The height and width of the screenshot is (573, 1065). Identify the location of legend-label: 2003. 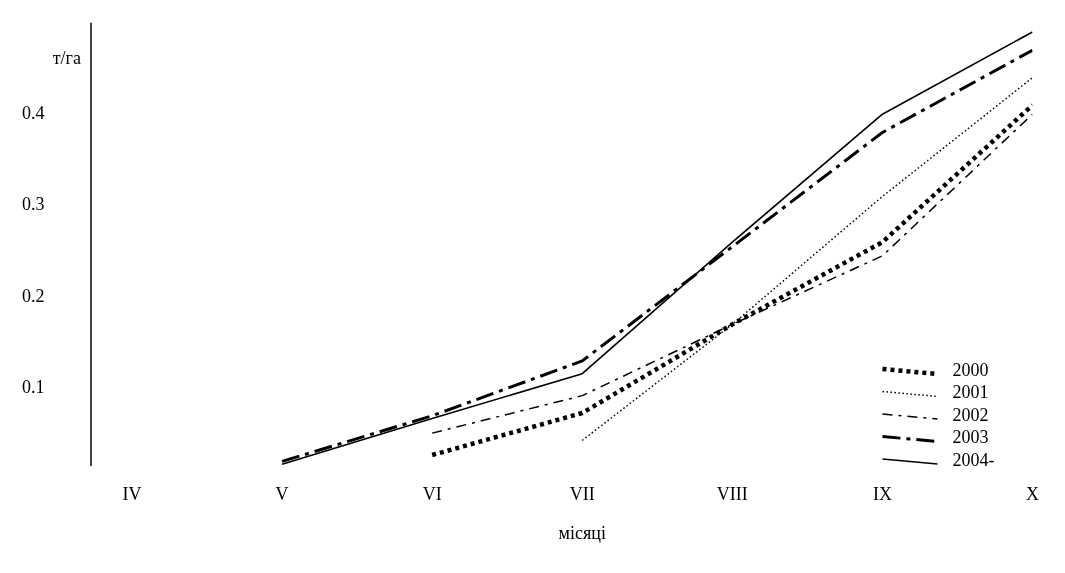
(970, 437).